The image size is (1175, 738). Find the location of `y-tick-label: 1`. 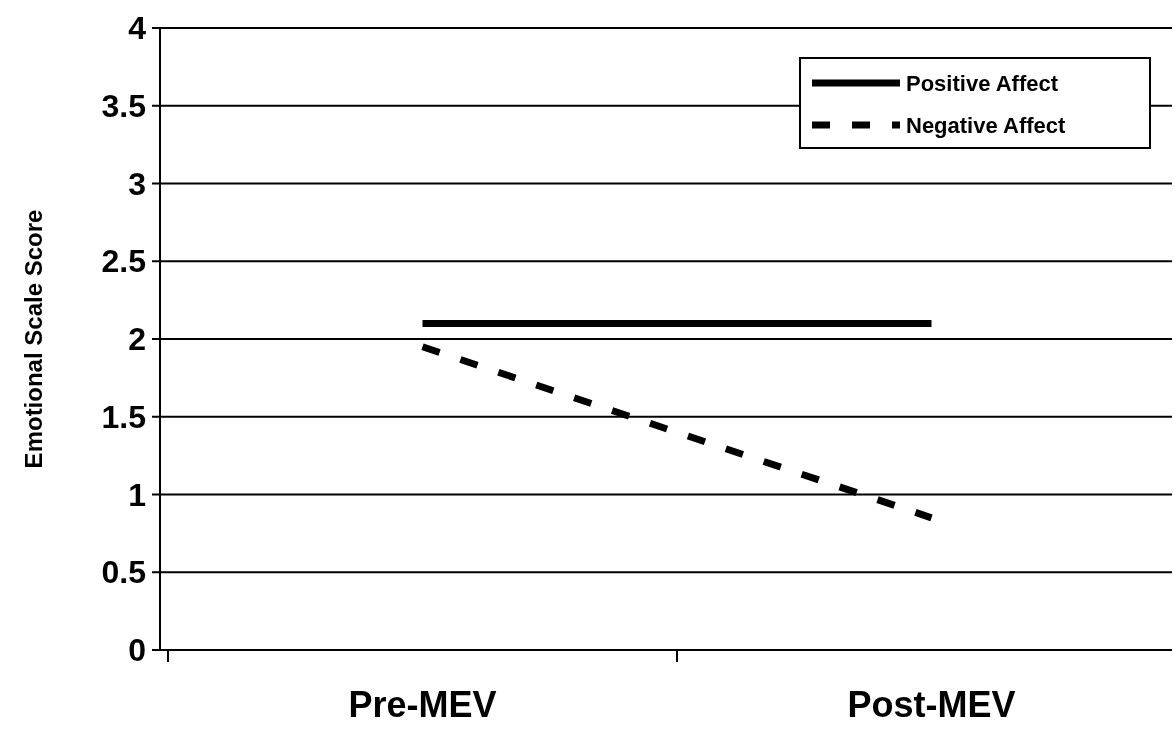

y-tick-label: 1 is located at coordinates (137, 494).